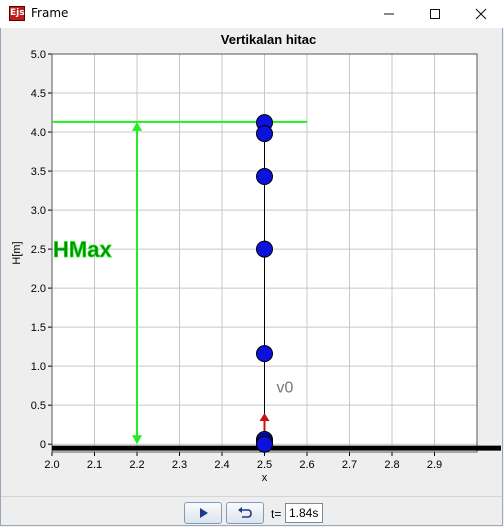  What do you see at coordinates (268, 39) in the screenshot?
I see `chart-title: Vertikalan hitac` at bounding box center [268, 39].